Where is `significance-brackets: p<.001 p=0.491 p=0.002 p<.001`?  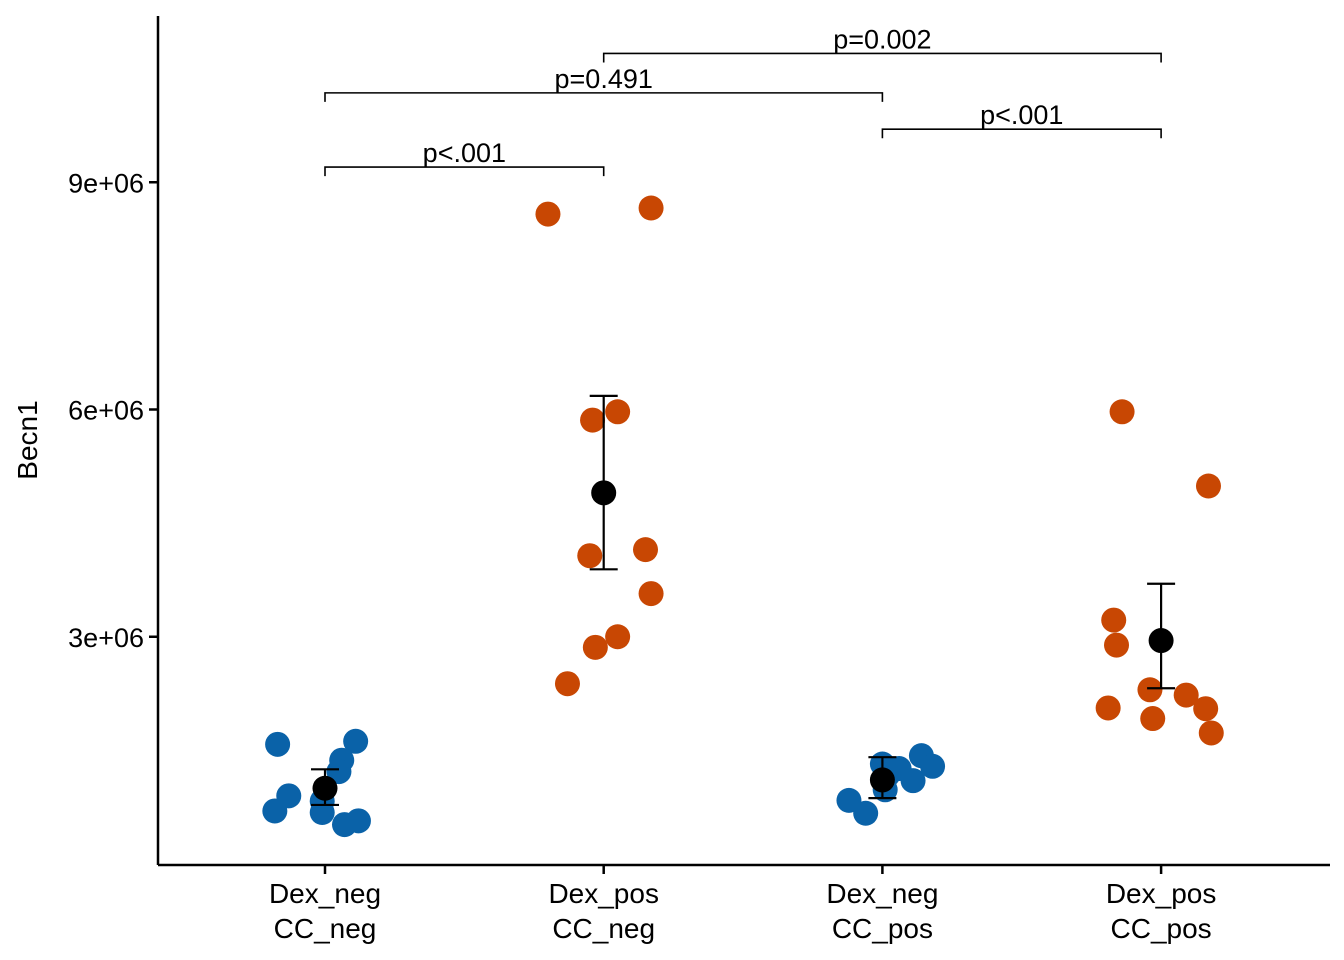
significance-brackets: p<.001 p=0.491 p=0.002 p<.001 is located at coordinates (743, 100).